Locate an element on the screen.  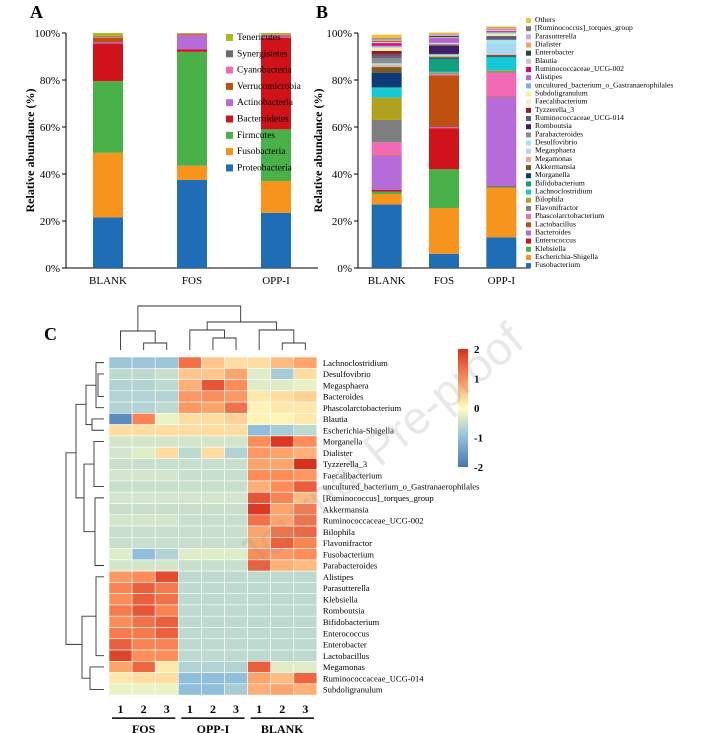
bar-segment-lachnoclostridium is located at coordinates (501, 64).